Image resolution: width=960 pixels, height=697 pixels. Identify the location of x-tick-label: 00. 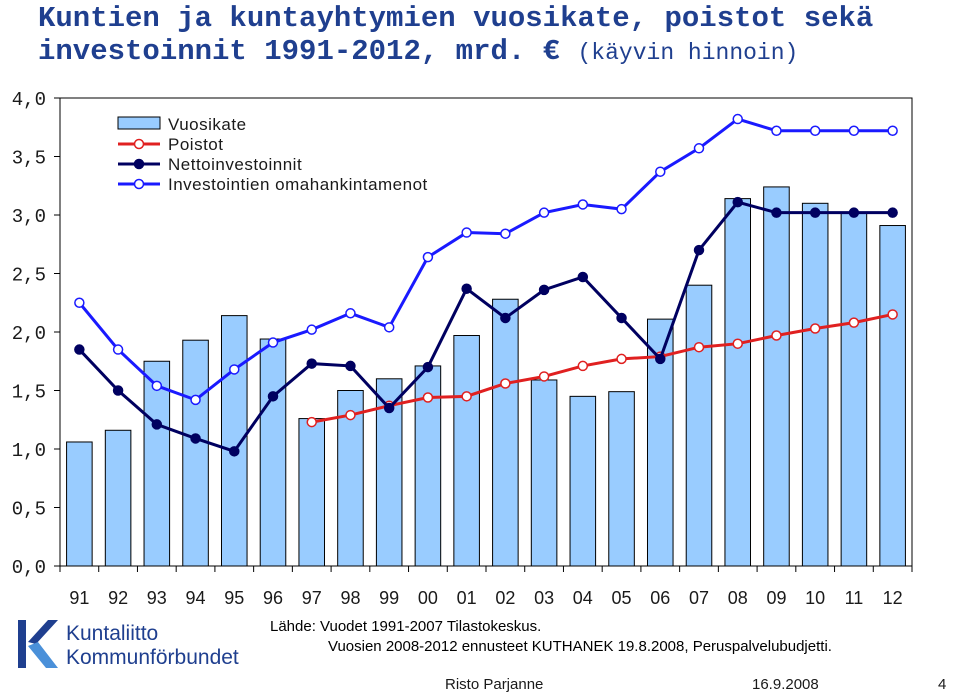
(428, 598).